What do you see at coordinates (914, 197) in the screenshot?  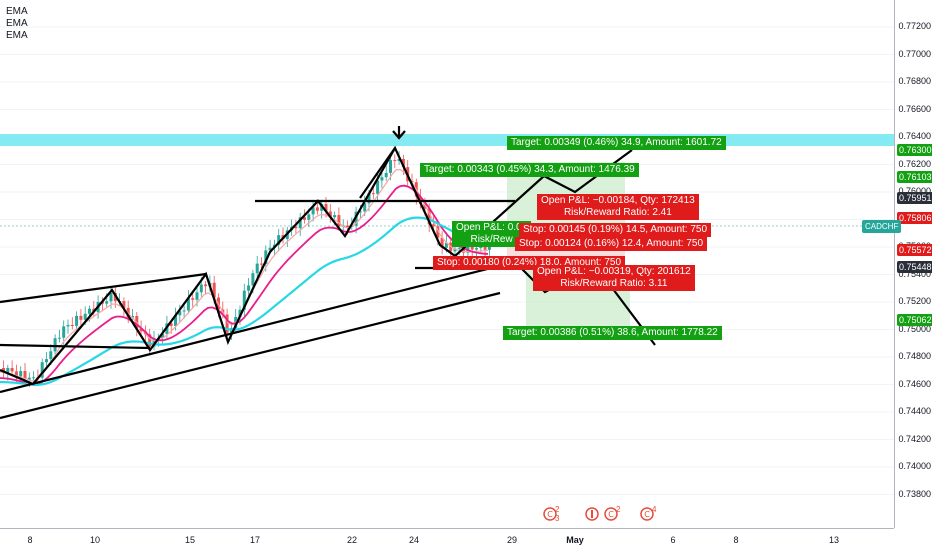 I see `price-badge: 0.75951` at bounding box center [914, 197].